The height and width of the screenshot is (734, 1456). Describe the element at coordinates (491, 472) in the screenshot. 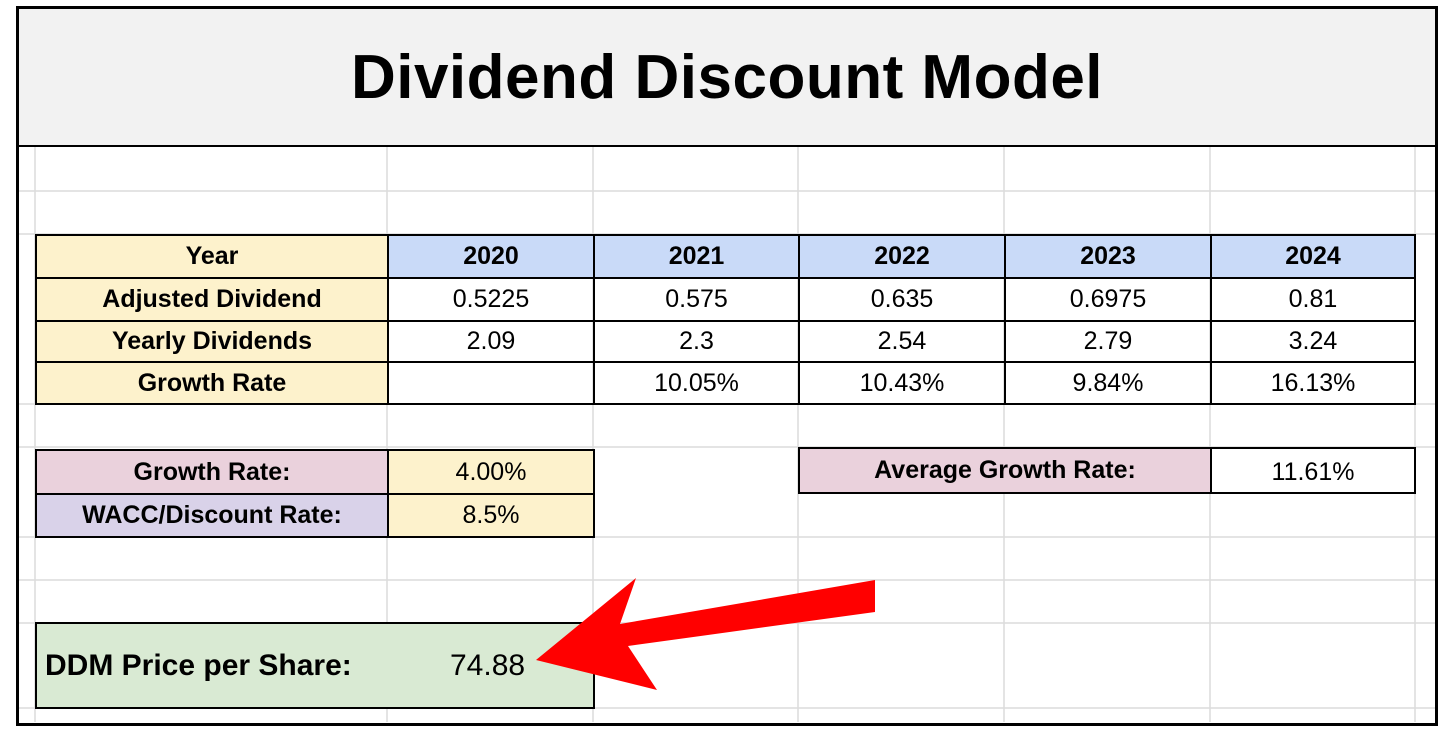

I see `growth-rate-value: 4.00%` at that location.